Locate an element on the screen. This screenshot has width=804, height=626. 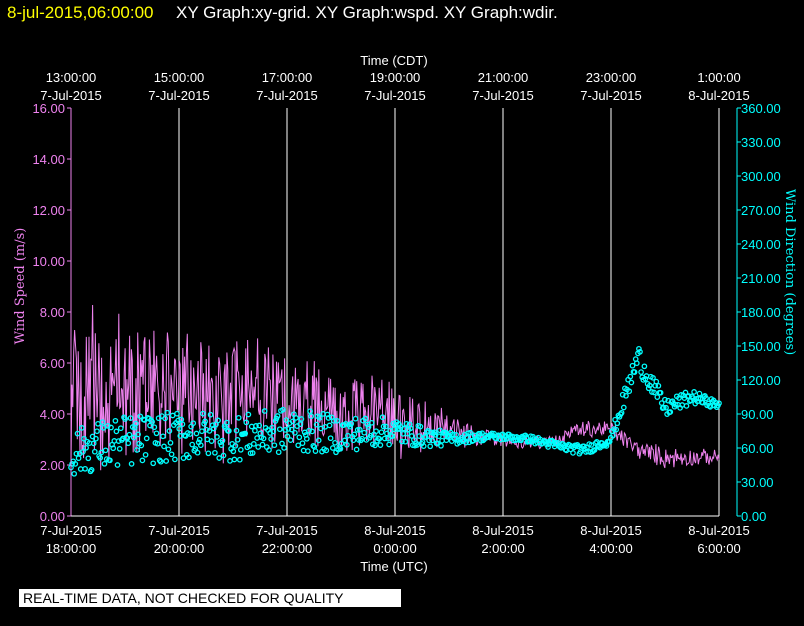
top-axis-label: Time (CDT) is located at coordinates (393, 60).